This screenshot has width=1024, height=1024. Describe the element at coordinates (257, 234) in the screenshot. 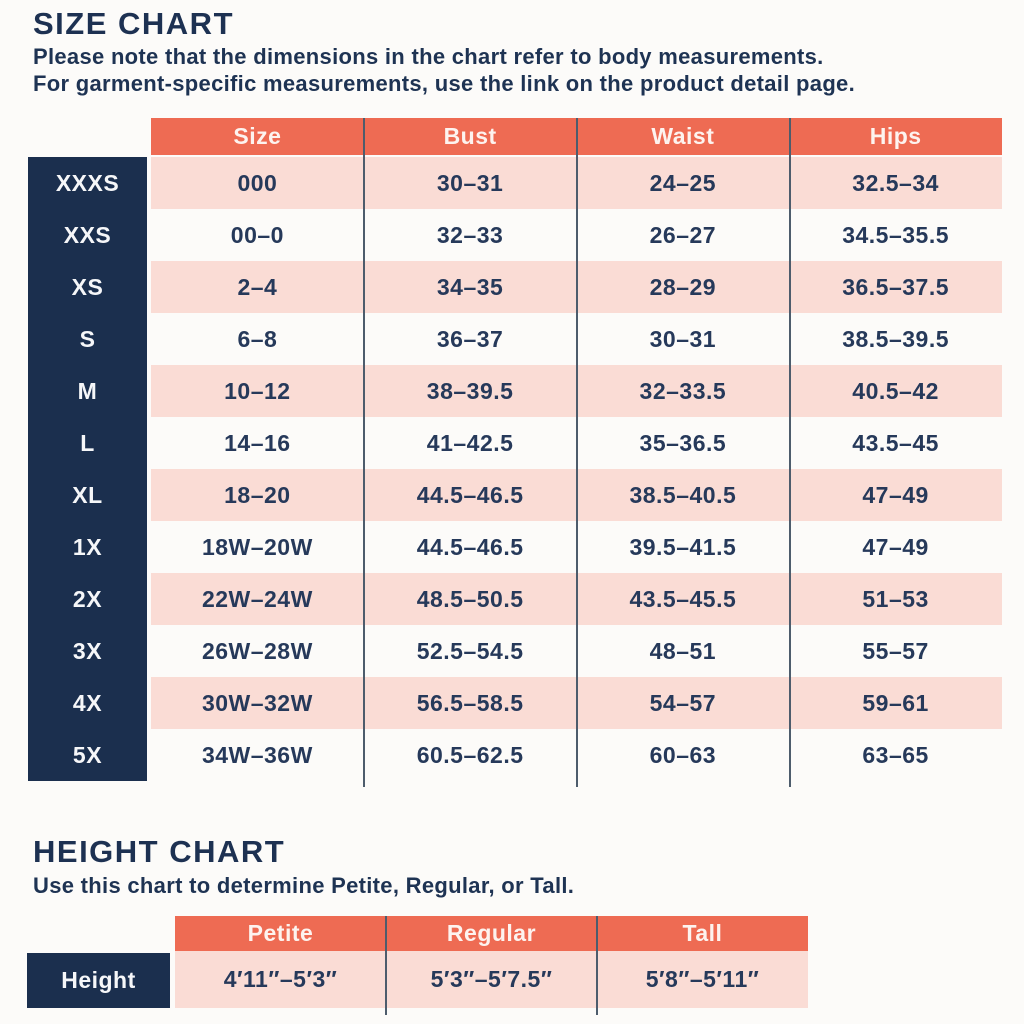

I see `size-cell-size: 00–0` at that location.